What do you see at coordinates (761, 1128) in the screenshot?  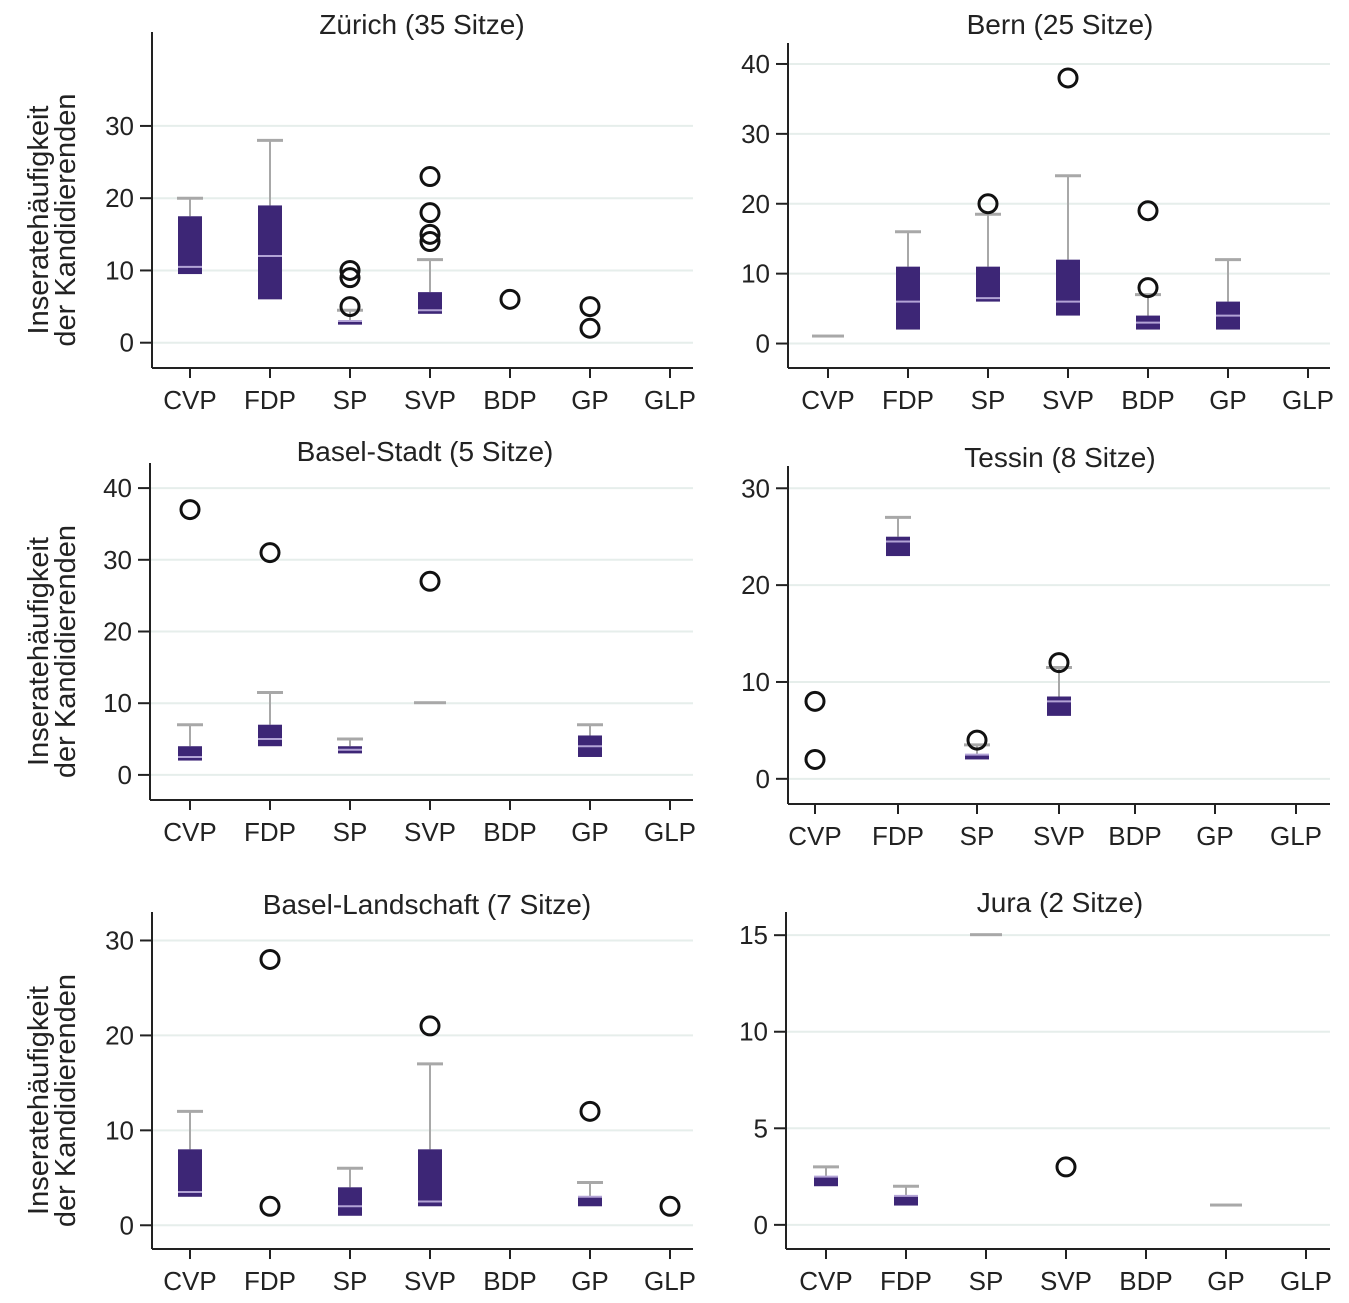 I see `y-tick-label: 5` at bounding box center [761, 1128].